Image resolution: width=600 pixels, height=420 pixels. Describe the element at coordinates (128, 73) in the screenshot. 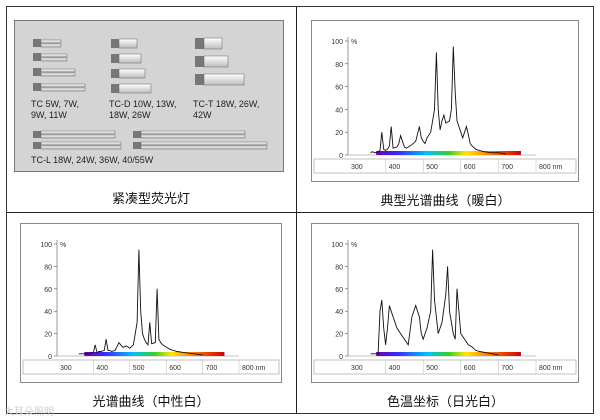

I see `lamp-tcd-18w-icon` at that location.